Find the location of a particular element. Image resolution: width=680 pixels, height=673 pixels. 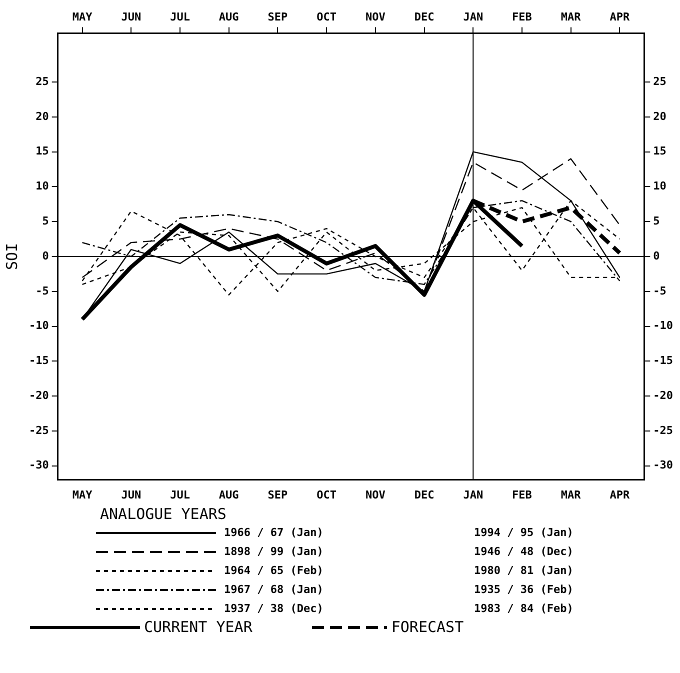

x-tick-label: DEC is located at coordinates (424, 495).